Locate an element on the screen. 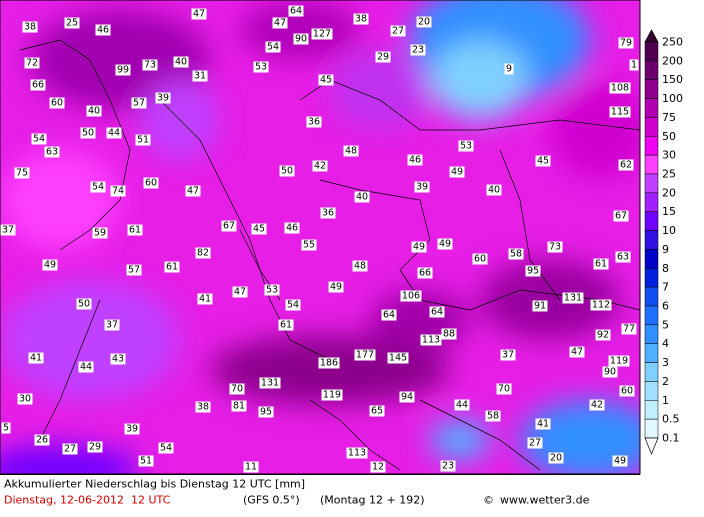 Image resolution: width=704 pixels, height=517 pixels. colorbar-tick-label: 20 is located at coordinates (669, 192).